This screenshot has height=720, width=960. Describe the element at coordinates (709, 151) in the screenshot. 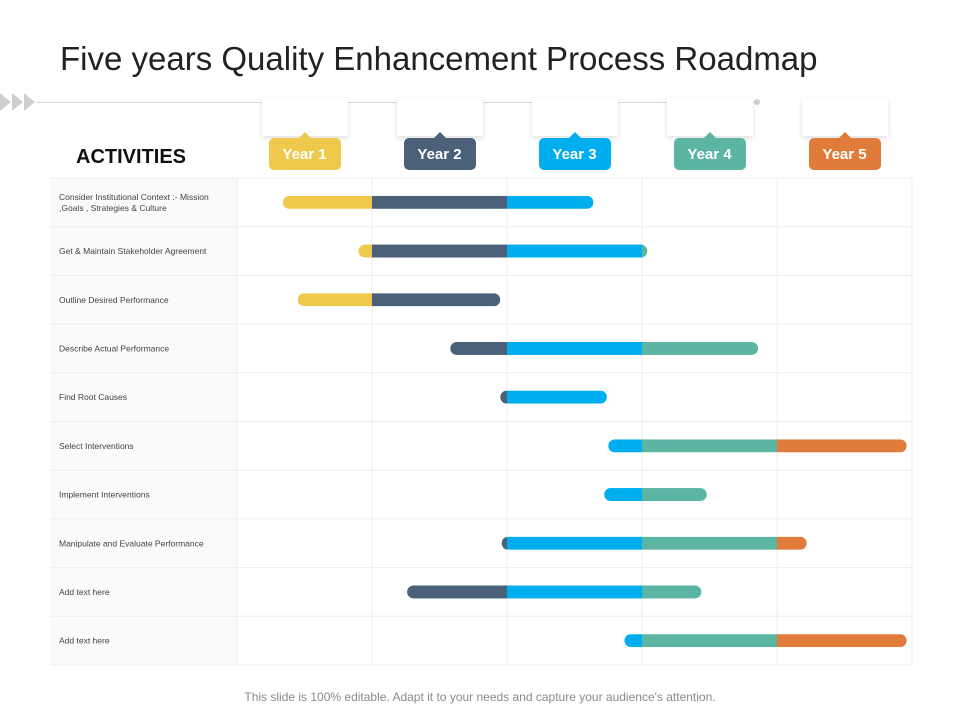

I see `year-badge: Year 4` at that location.